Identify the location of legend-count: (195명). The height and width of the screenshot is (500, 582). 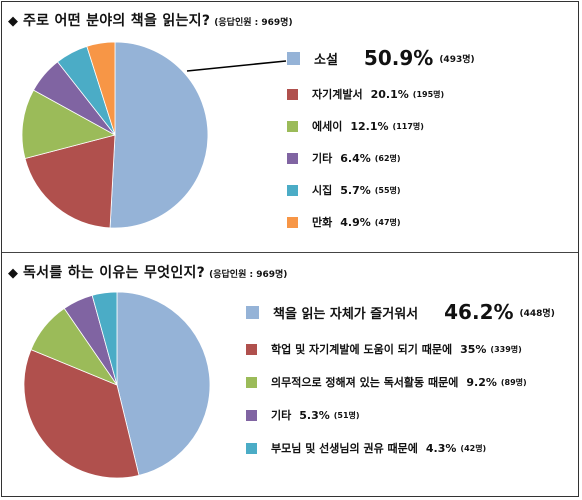
(428, 94).